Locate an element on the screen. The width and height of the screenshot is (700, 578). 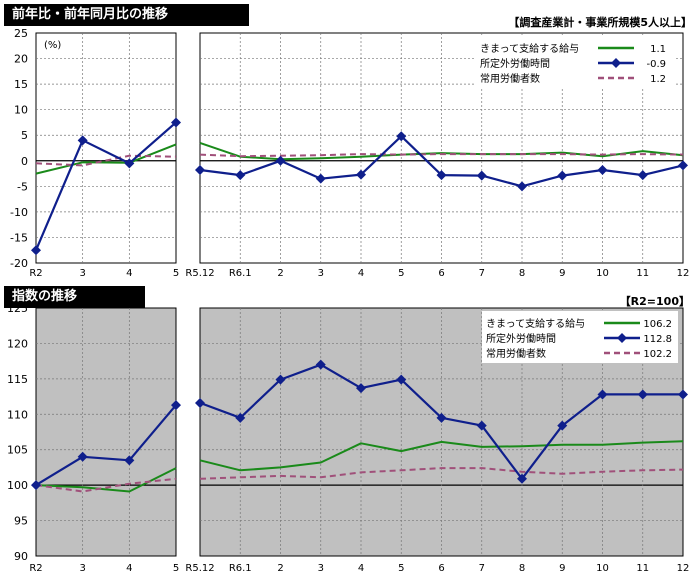
top-left-plot-area is located at coordinates (106, 148).